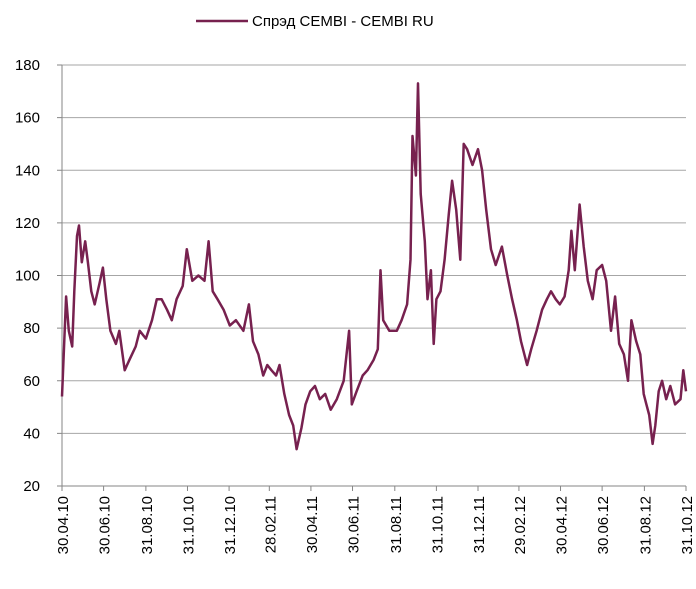  I want to click on x-tick-label: 30.04.11, so click(312, 524).